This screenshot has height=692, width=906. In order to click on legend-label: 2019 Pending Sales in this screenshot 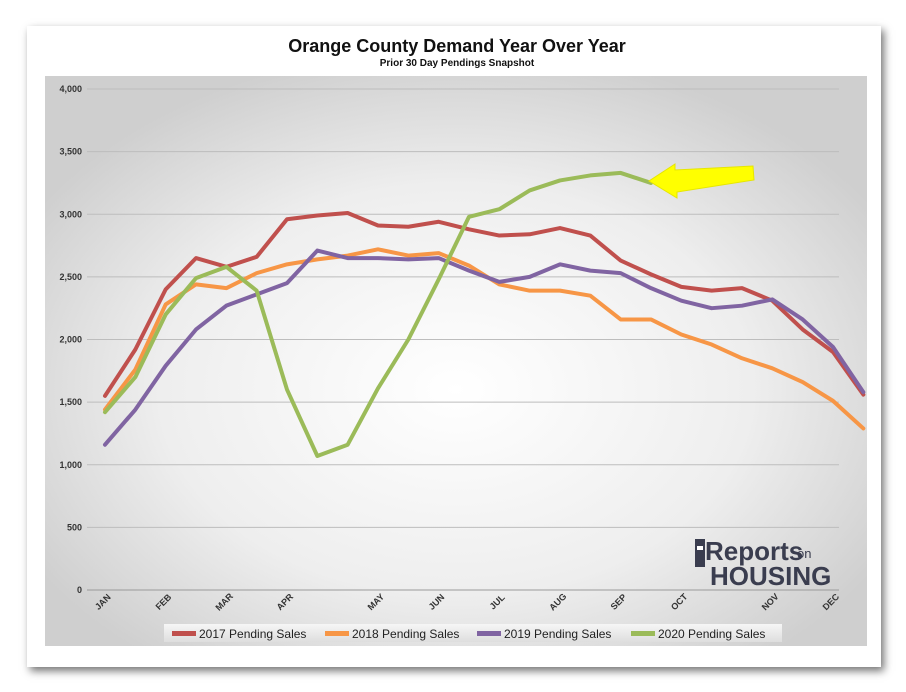, I will do `click(557, 634)`.